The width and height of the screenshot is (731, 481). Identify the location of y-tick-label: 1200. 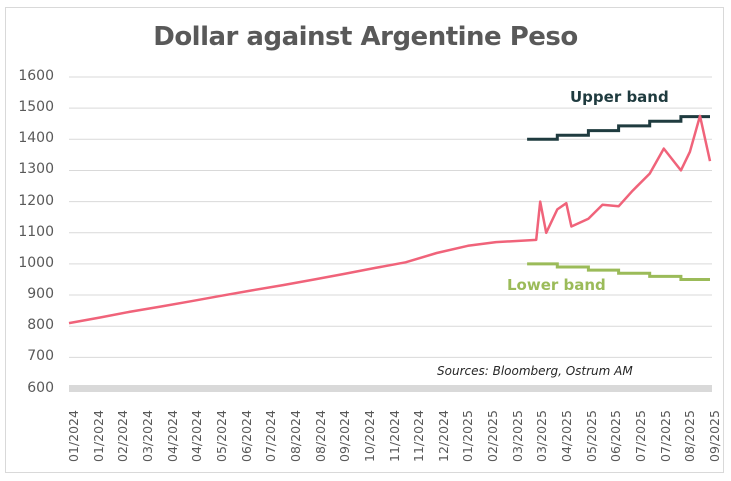
(36, 200).